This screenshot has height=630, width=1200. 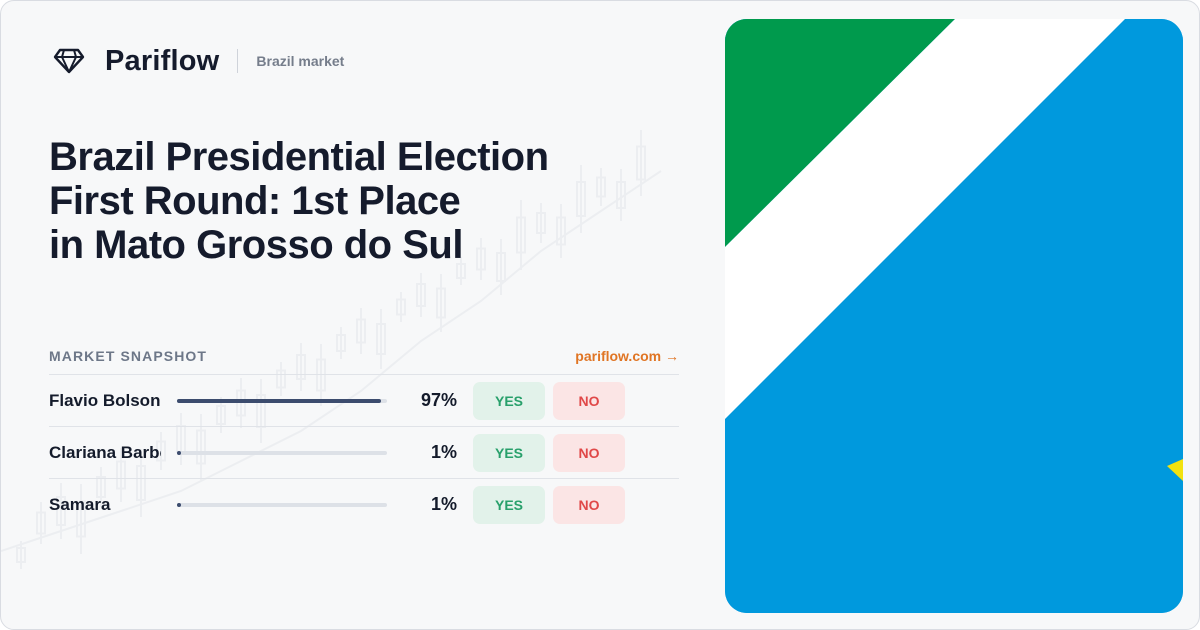 I want to click on brand-name: Pariflow, so click(x=162, y=60).